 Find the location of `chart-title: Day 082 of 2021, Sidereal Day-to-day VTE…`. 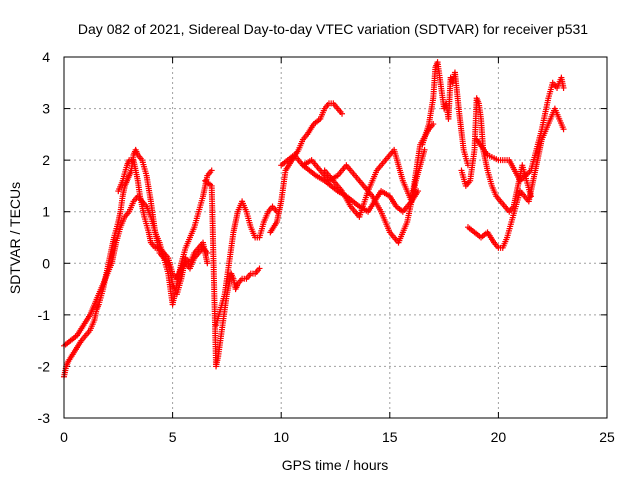

chart-title: Day 082 of 2021, Sidereal Day-to-day VTE… is located at coordinates (333, 29).